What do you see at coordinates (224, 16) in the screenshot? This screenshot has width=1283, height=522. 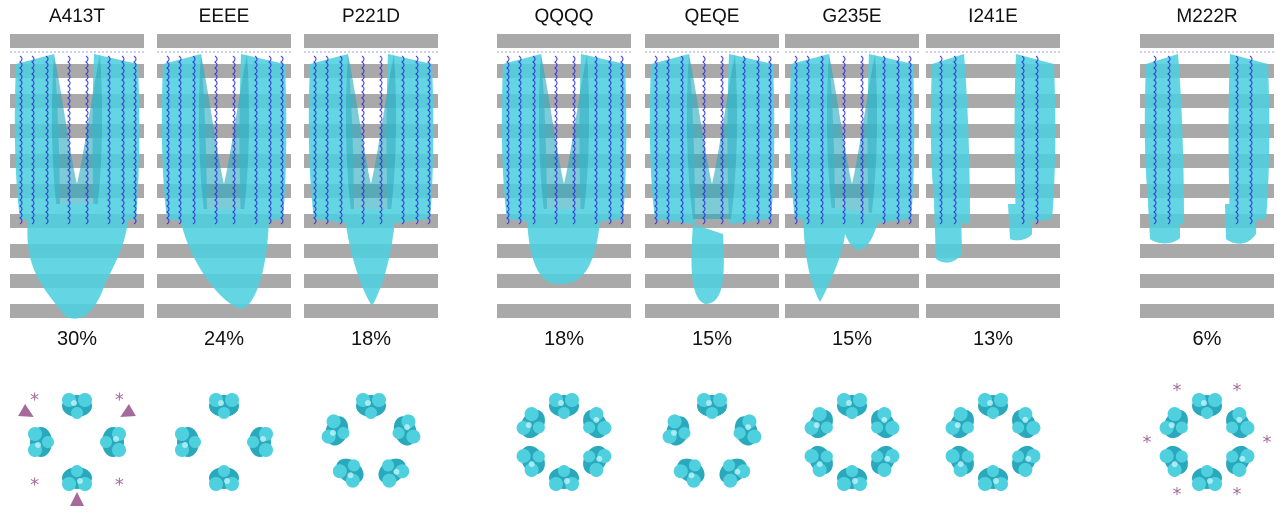 I see `panel-label: EEEE` at bounding box center [224, 16].